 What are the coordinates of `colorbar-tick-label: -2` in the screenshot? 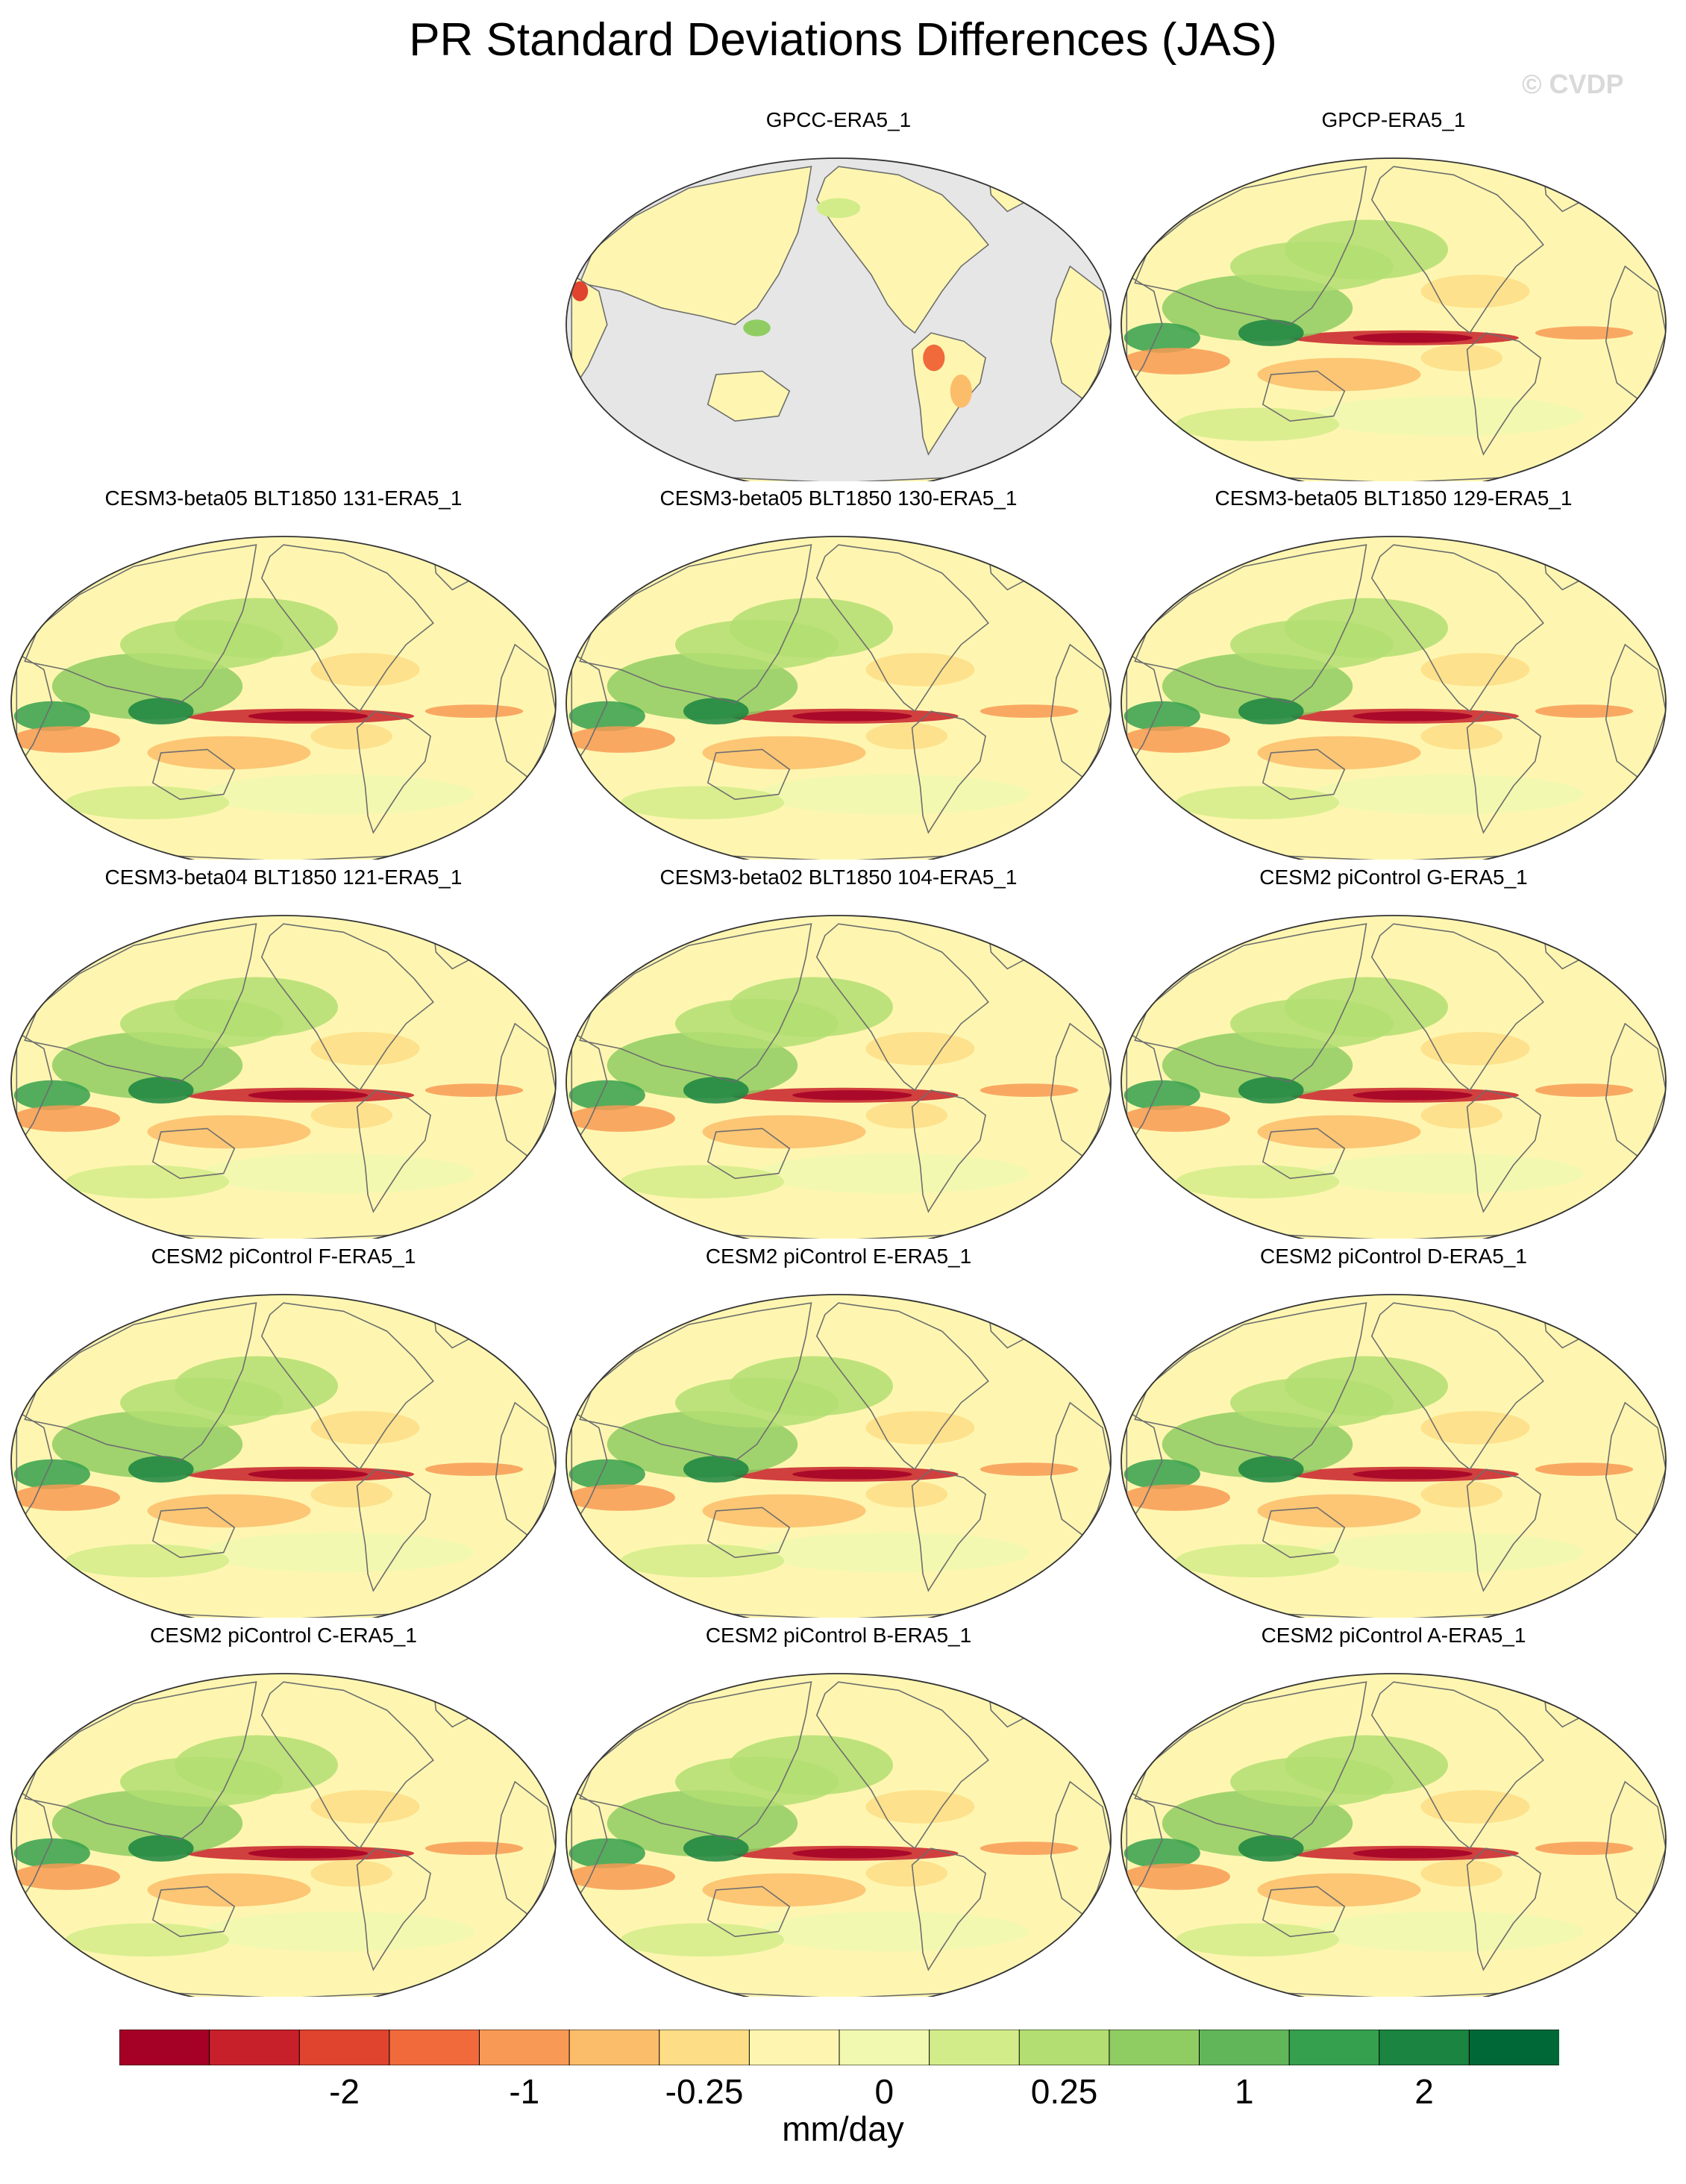 It's located at (344, 2091).